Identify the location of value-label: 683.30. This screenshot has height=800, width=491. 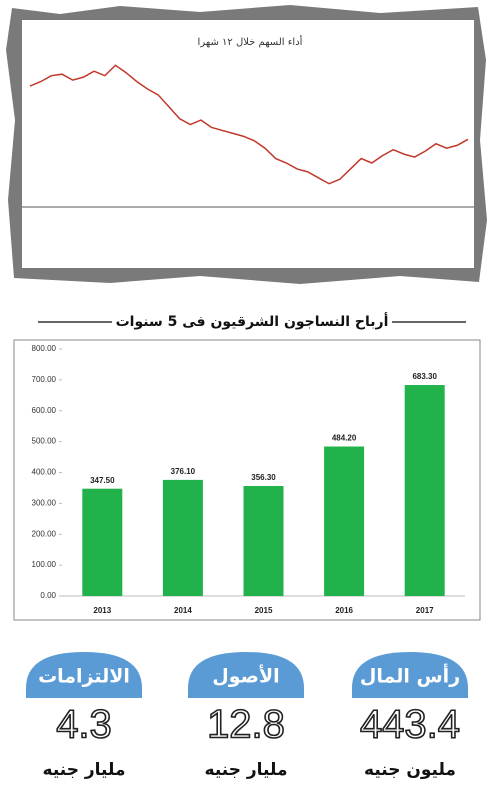
(424, 376).